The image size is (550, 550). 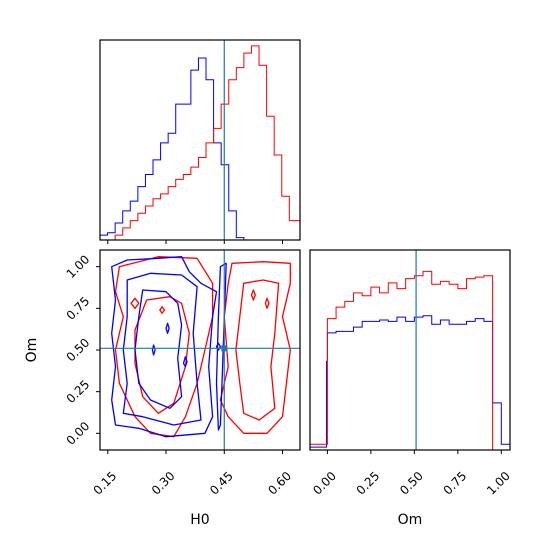 I want to click on om-hist-series-a, so click(x=410, y=382).